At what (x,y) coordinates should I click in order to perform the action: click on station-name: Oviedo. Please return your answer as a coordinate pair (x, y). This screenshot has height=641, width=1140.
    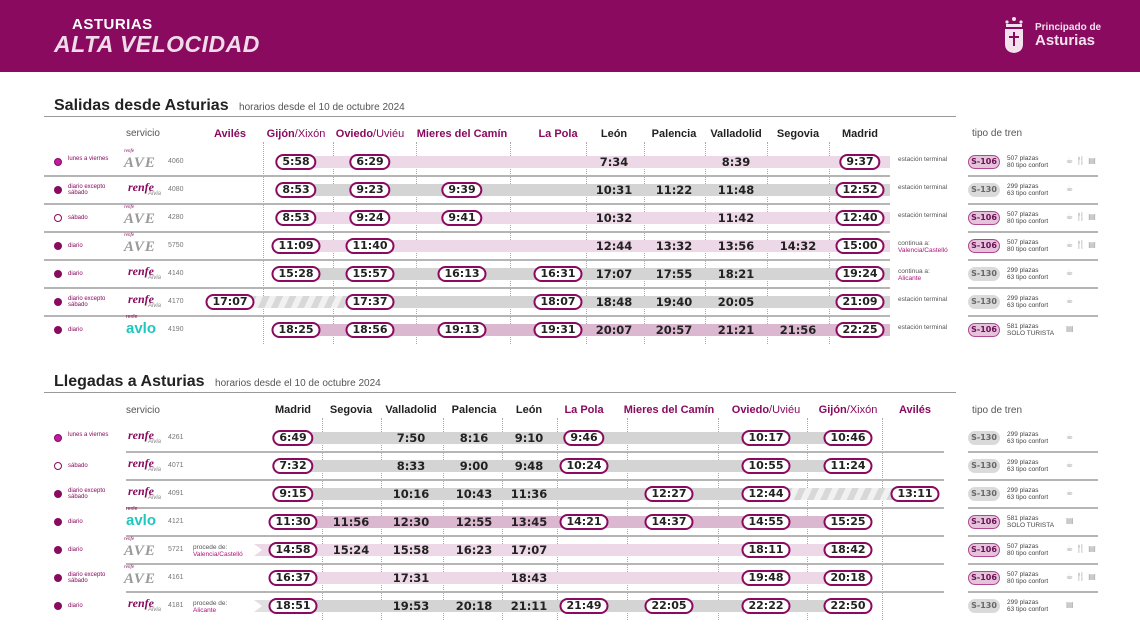
    Looking at the image, I should click on (354, 134).